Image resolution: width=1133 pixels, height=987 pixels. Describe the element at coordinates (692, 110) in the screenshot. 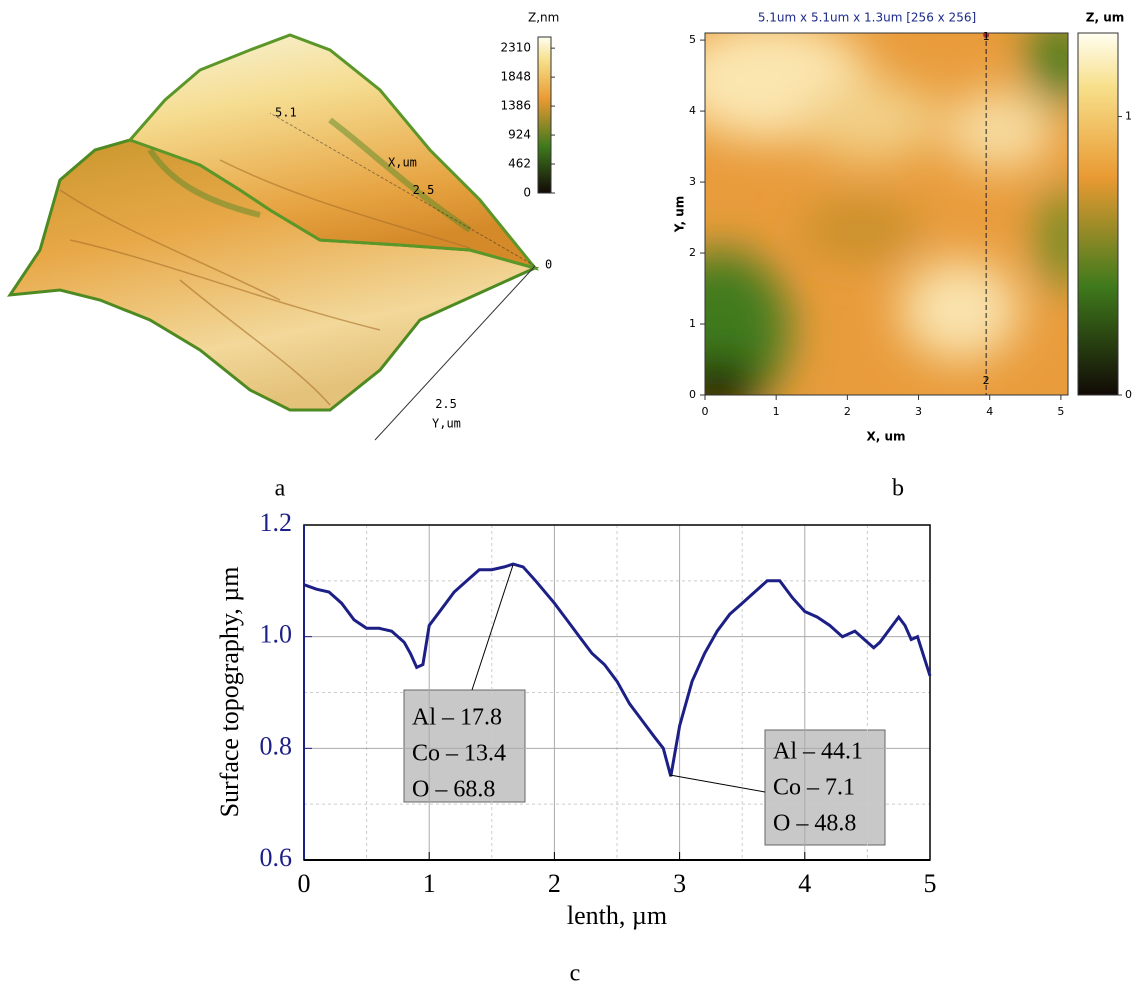

I see `y-tick-label: 4` at that location.